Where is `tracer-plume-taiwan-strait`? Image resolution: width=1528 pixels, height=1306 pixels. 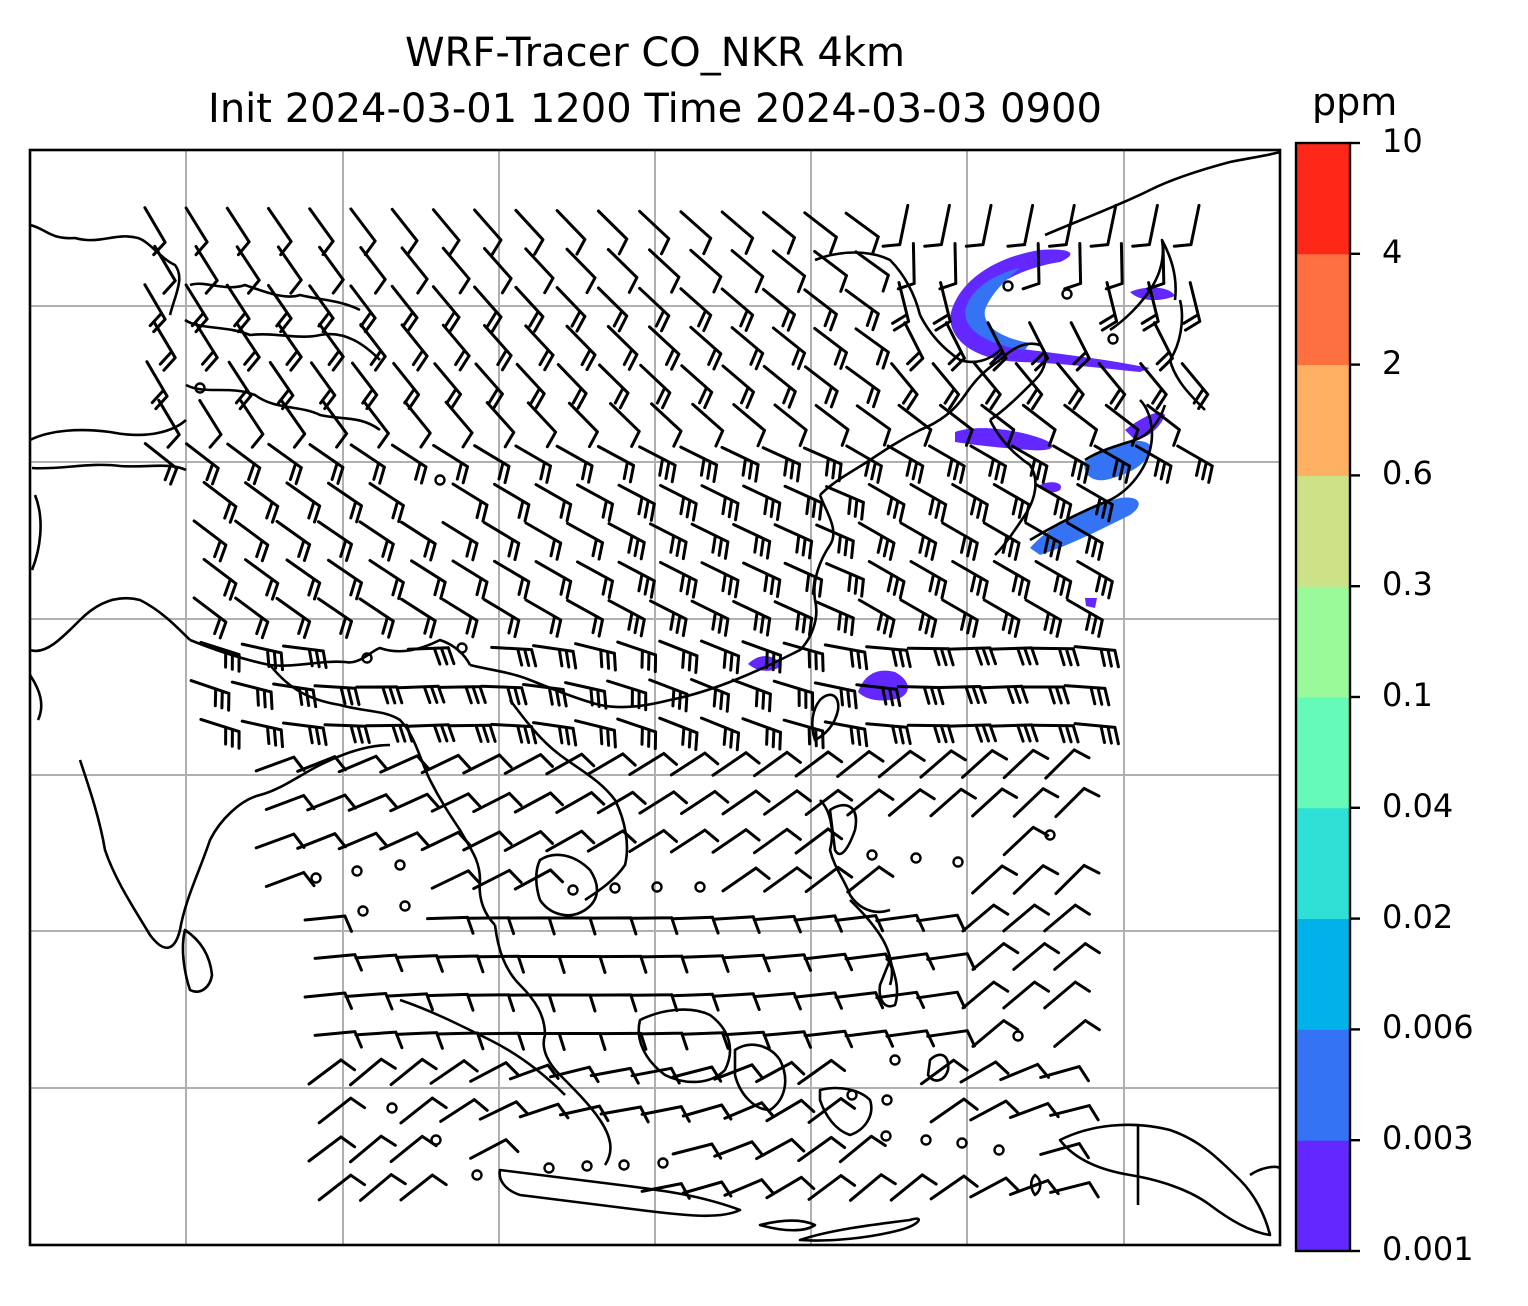 tracer-plume-taiwan-strait is located at coordinates (883, 685).